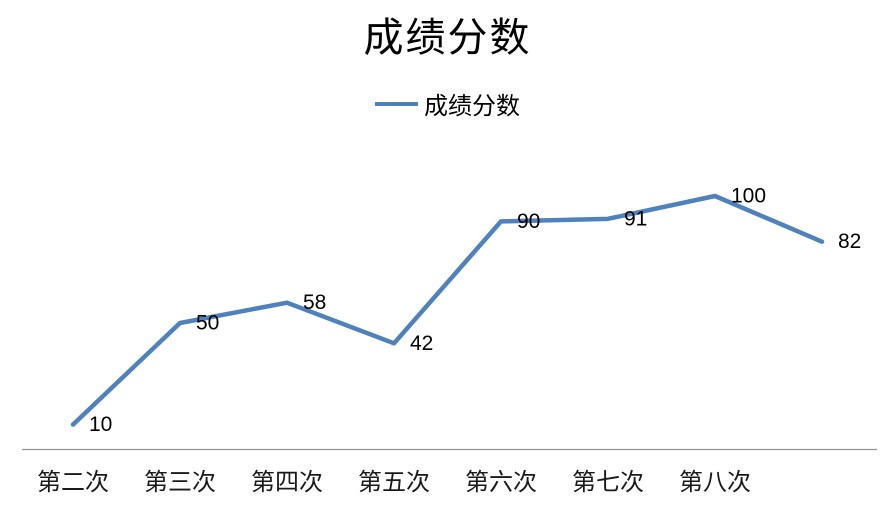  What do you see at coordinates (748, 196) in the screenshot?
I see `data-label: 100` at bounding box center [748, 196].